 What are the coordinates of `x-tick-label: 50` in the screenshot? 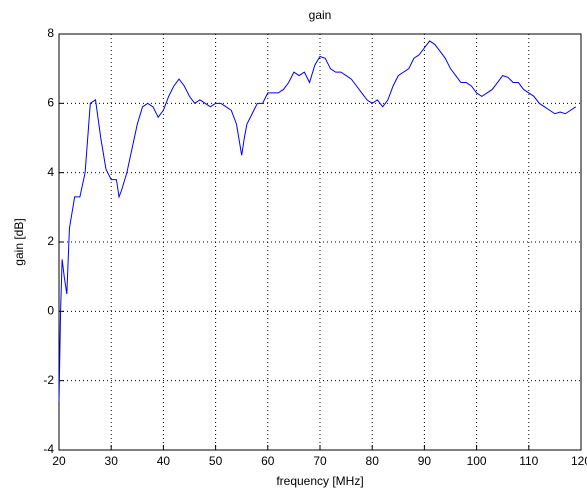 It's located at (216, 461).